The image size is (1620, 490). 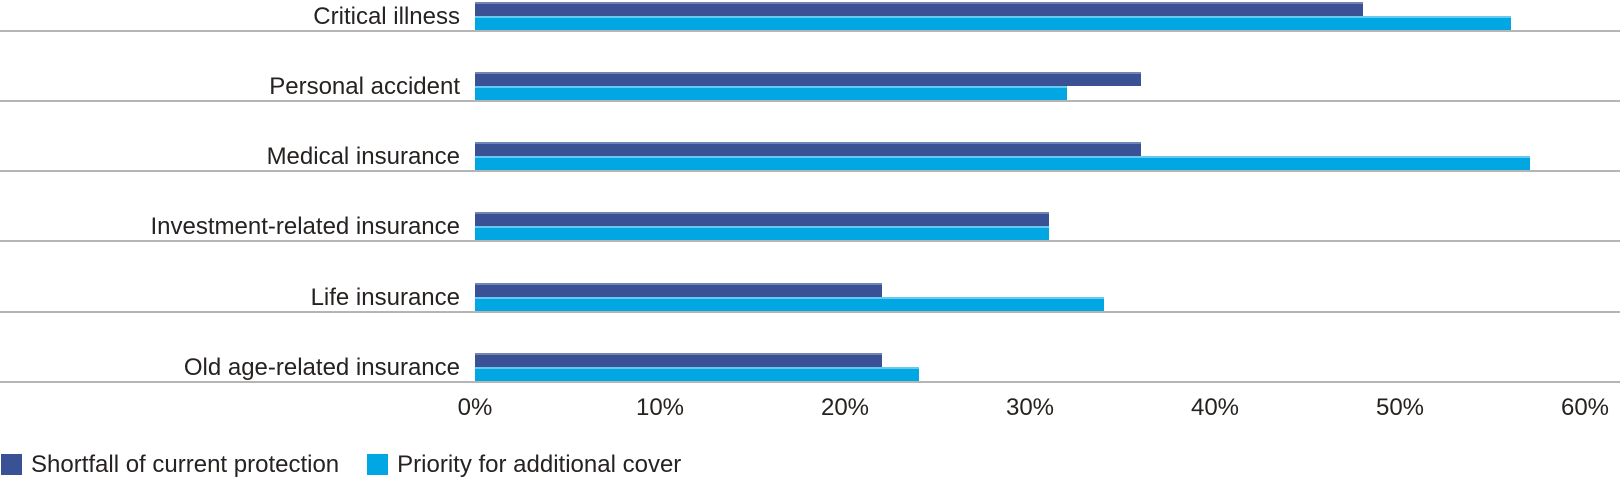 What do you see at coordinates (810, 411) in the screenshot?
I see `x-axis: 0% 10% 20% 30% 40% 50% 60%` at bounding box center [810, 411].